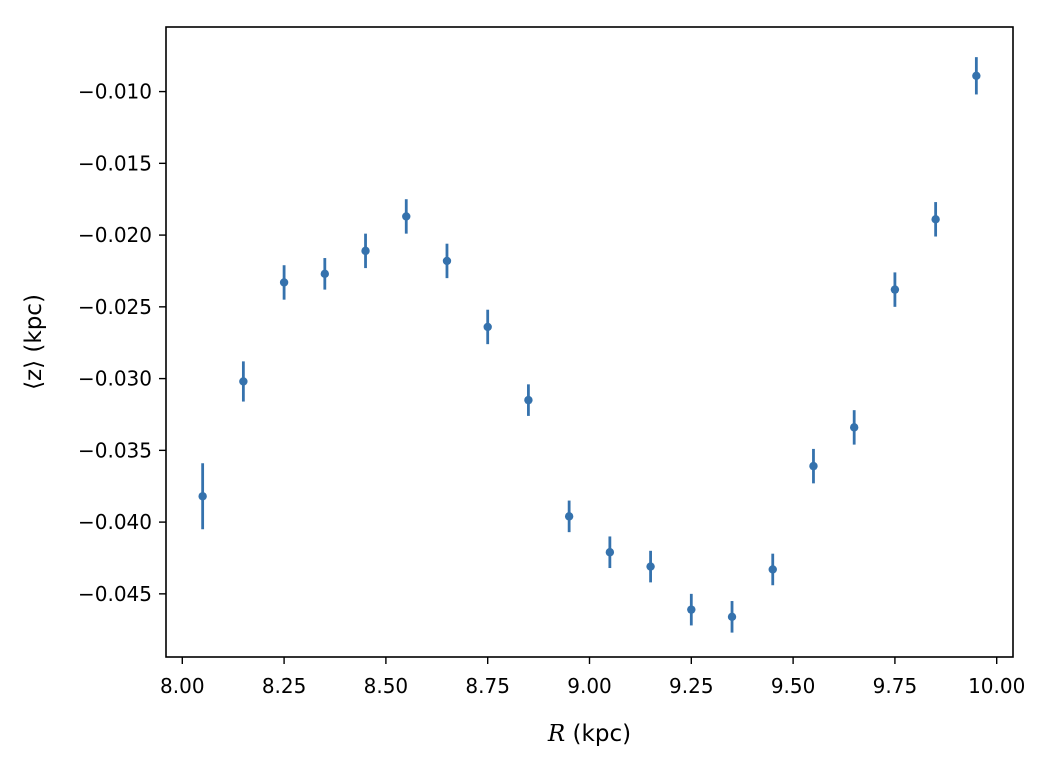 This screenshot has width=1054, height=762. What do you see at coordinates (115, 379) in the screenshot?
I see `y-tick-label: −0.030` at bounding box center [115, 379].